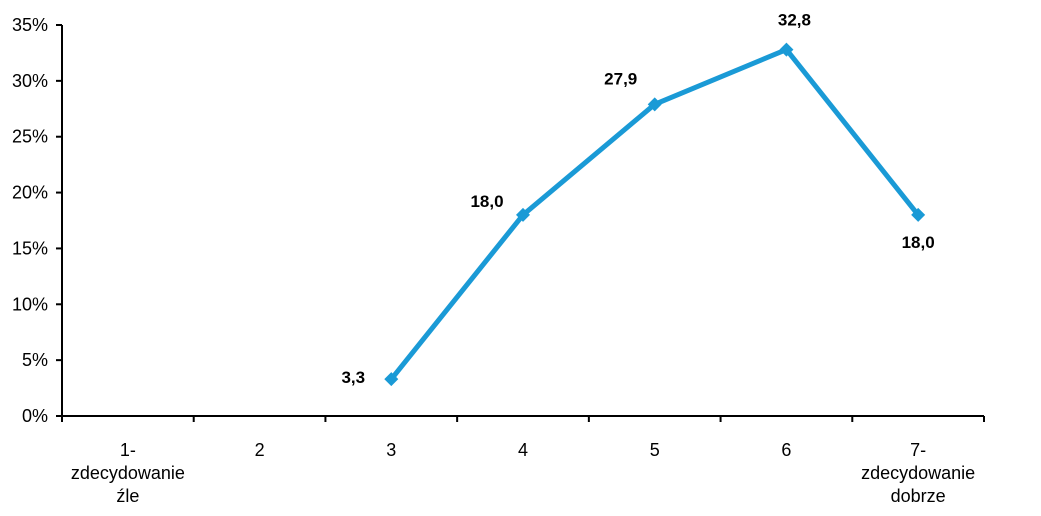  What do you see at coordinates (30, 137) in the screenshot?
I see `y-tick-label: 25%` at bounding box center [30, 137].